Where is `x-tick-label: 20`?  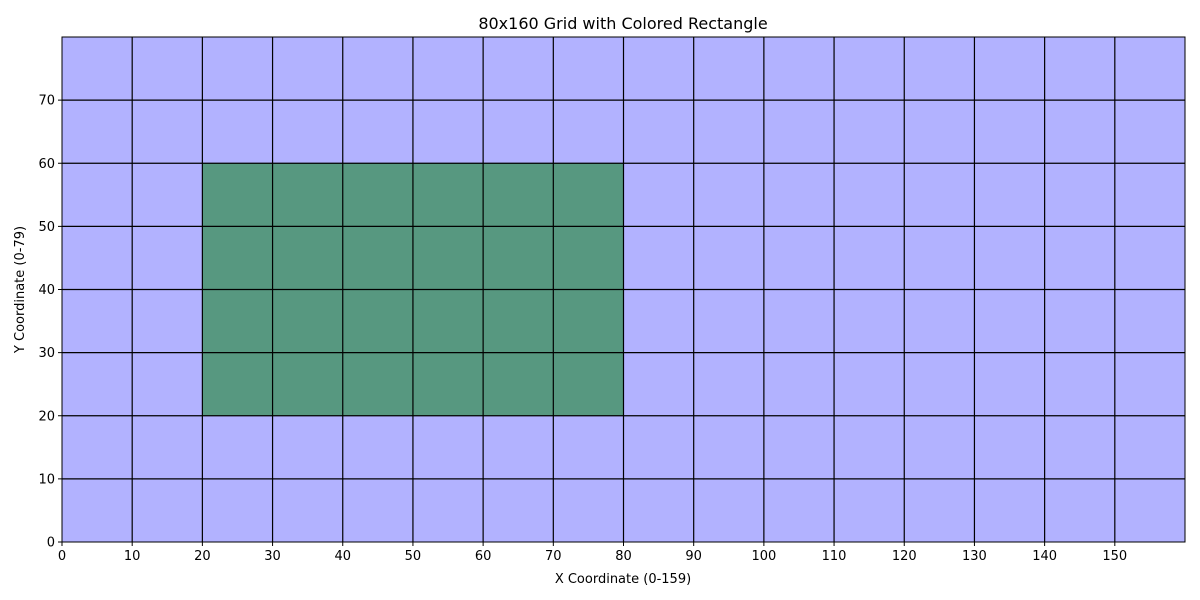 x-tick-label: 20 is located at coordinates (202, 556).